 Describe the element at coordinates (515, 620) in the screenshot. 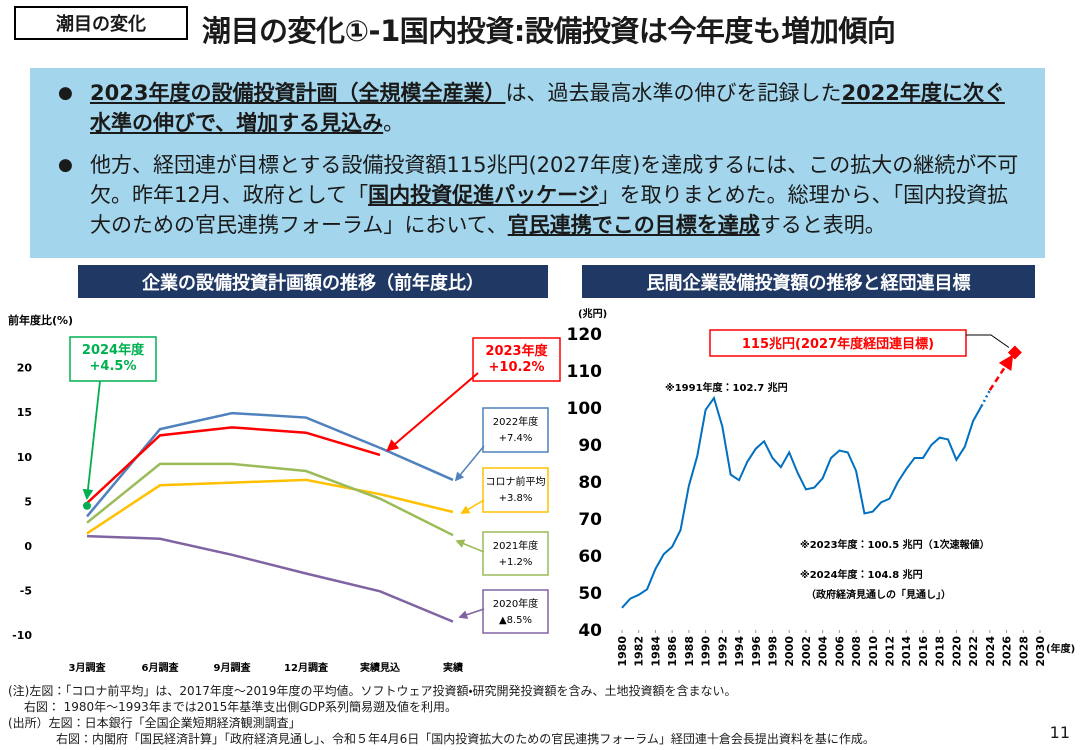

I see `callout-text: ▲8.5%` at that location.